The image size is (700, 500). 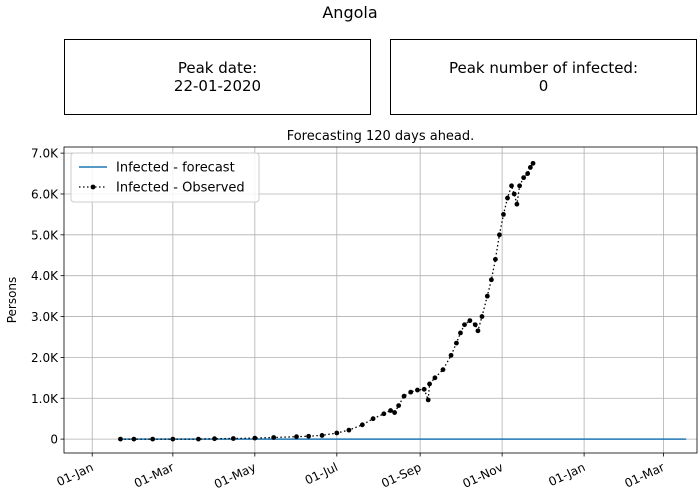 I want to click on legend-box, so click(x=165, y=177).